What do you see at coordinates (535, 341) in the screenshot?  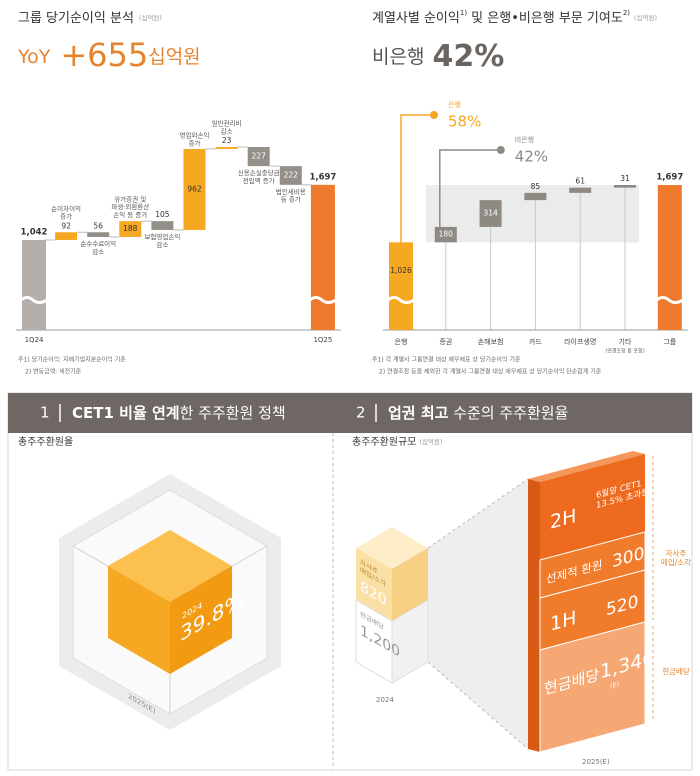 I see `category-label: 카드` at bounding box center [535, 341].